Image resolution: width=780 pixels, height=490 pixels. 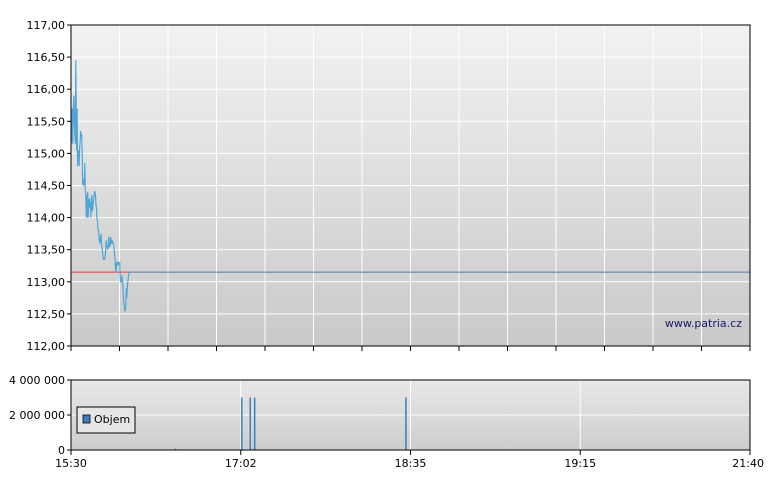 What do you see at coordinates (100, 186) in the screenshot?
I see `price-series-line` at bounding box center [100, 186].